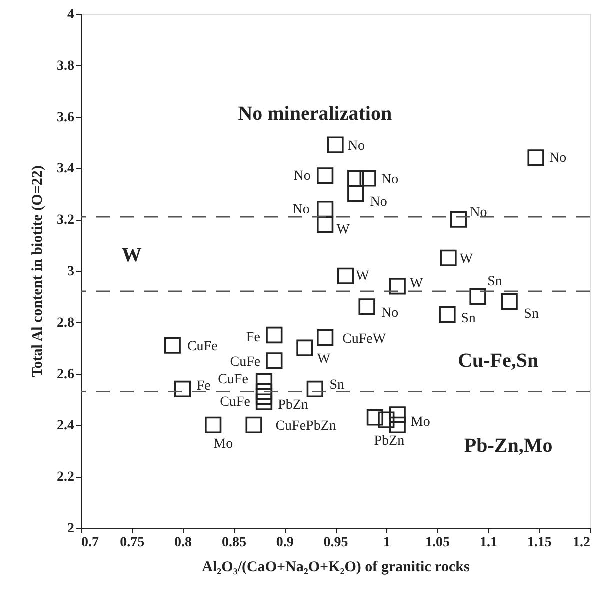 This screenshot has height=591, width=602. I want to click on y-tick-label: 3.8, so click(65, 66).